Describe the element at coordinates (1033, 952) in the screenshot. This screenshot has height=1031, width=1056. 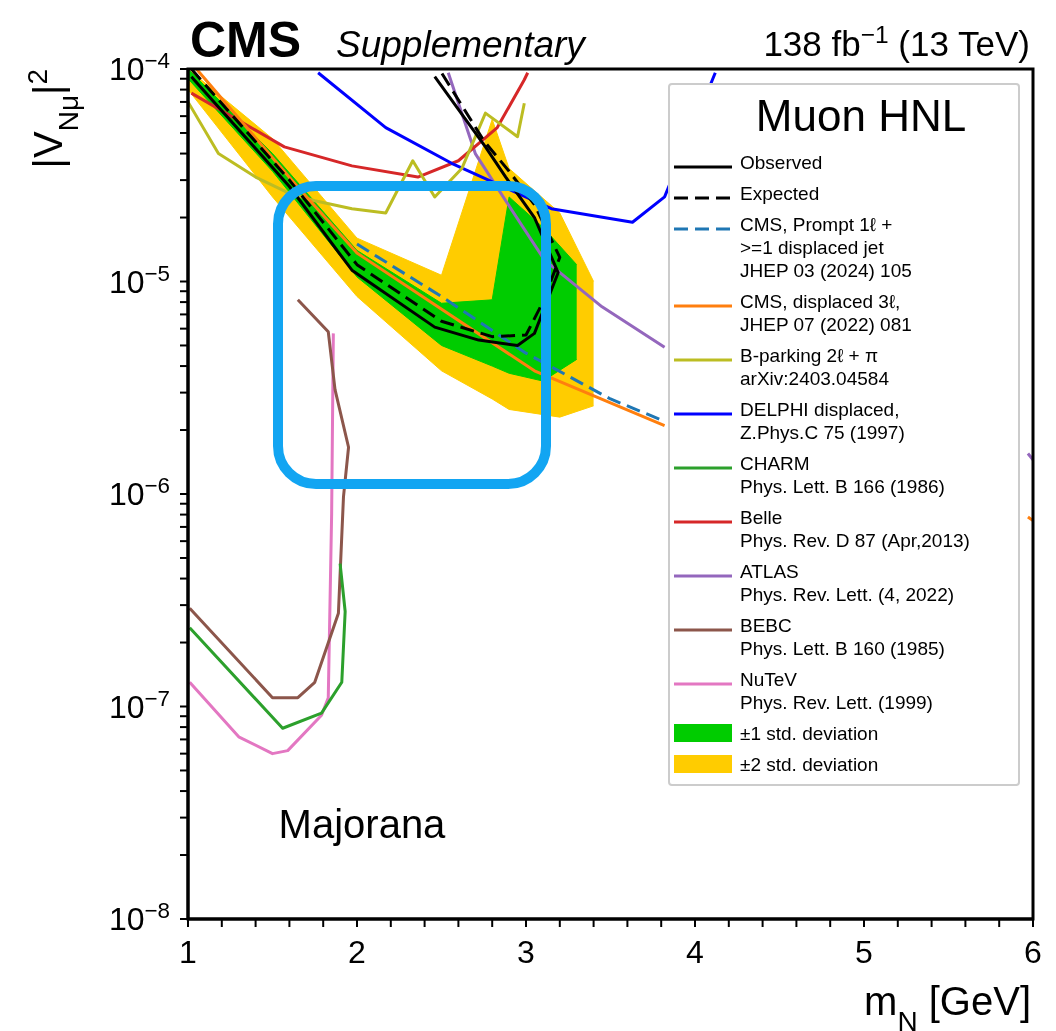
I see `x-tick-label: 6` at that location.